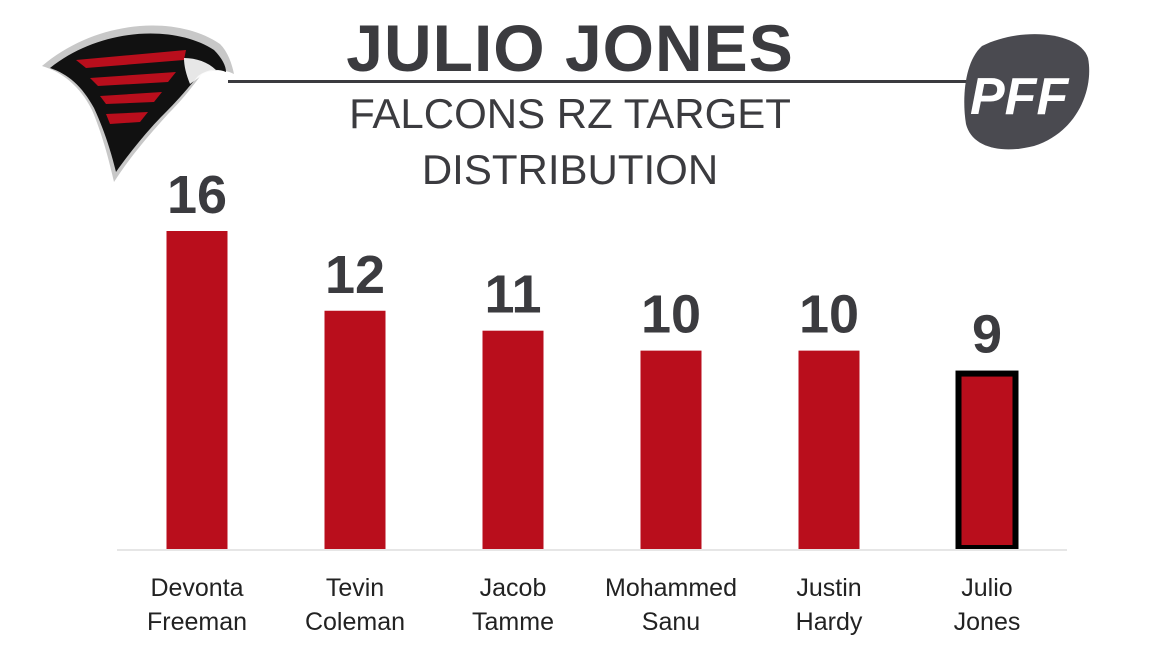  Describe the element at coordinates (138, 104) in the screenshot. I see `falcon-logo-icon` at that location.